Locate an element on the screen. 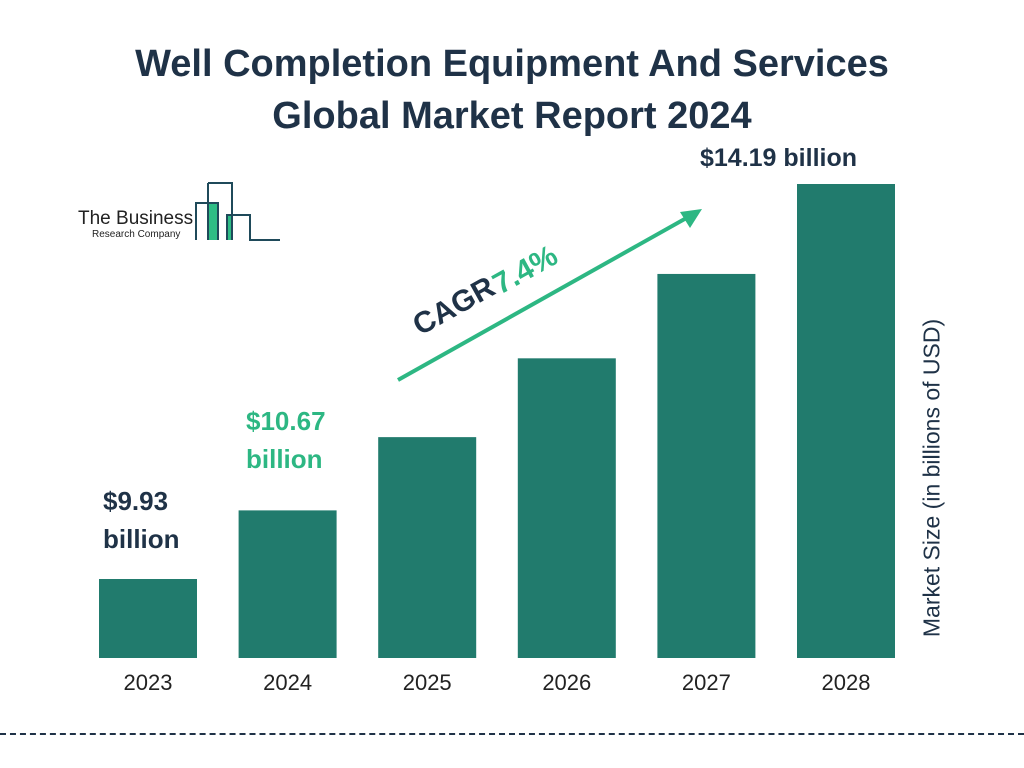  cagr-arrow is located at coordinates (549, 295).